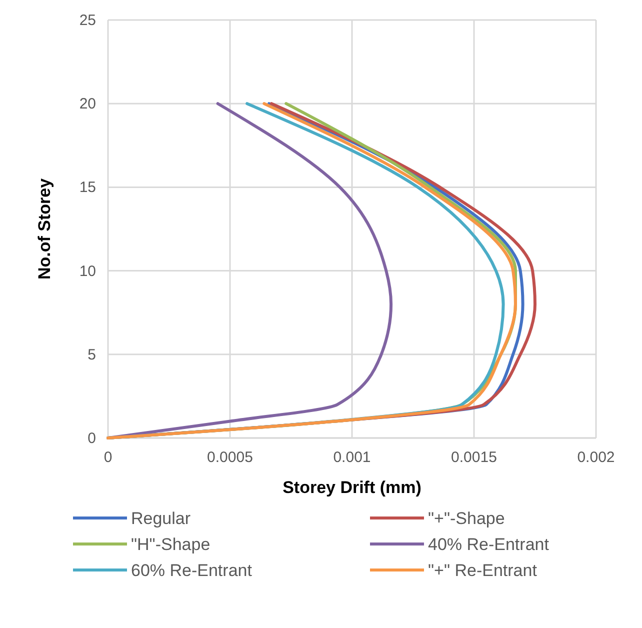 The height and width of the screenshot is (628, 642). I want to click on x-tick-label: 0, so click(108, 457).